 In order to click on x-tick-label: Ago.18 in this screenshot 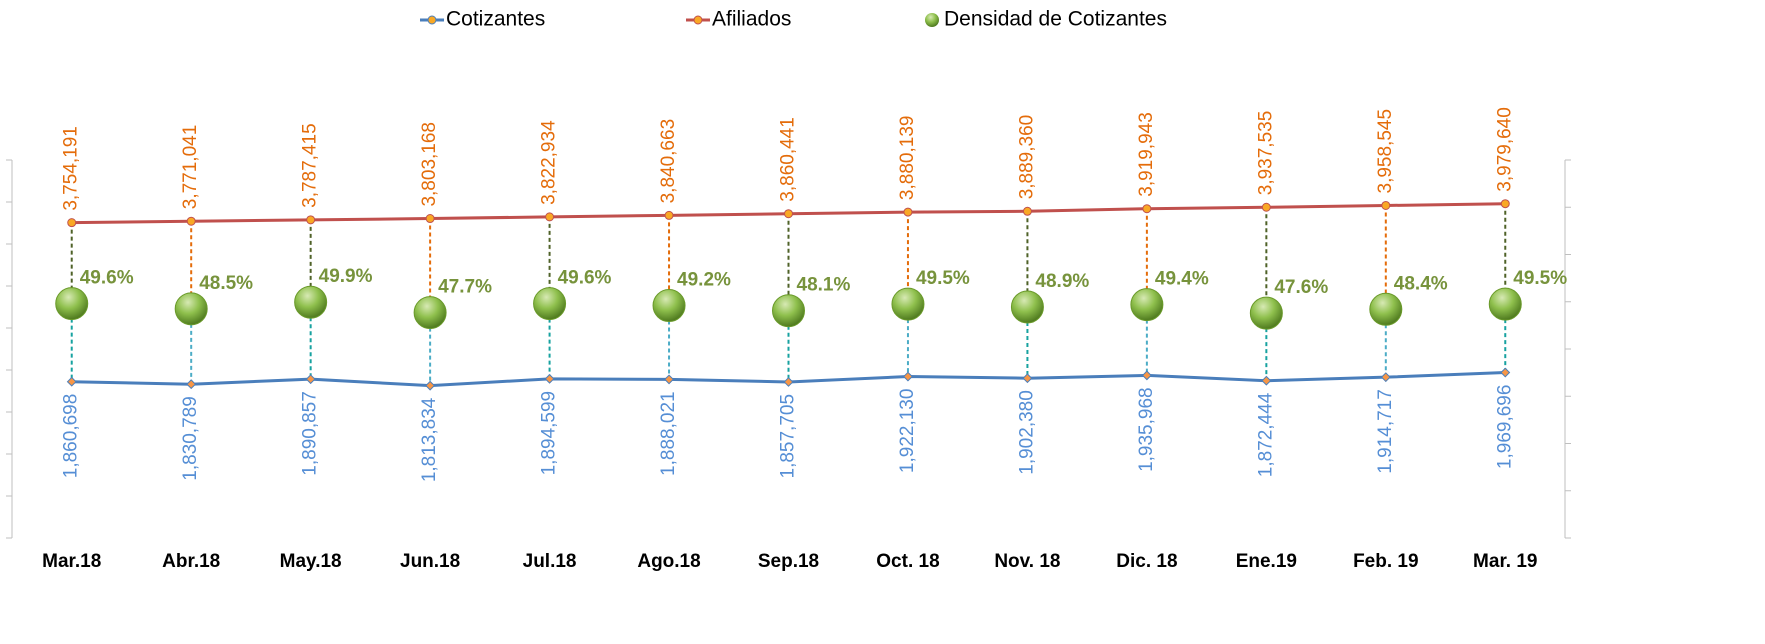, I will do `click(668, 561)`.